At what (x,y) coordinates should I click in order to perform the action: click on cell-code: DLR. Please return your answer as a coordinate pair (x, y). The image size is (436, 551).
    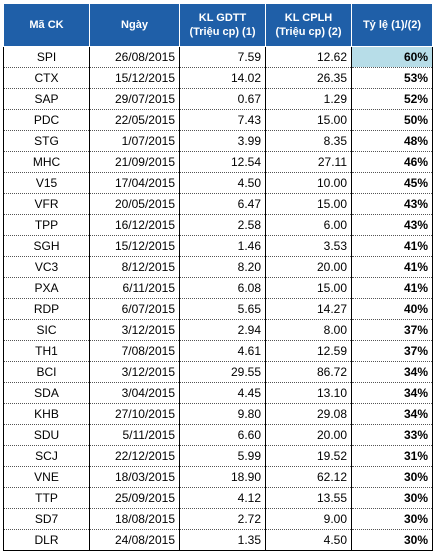
    Looking at the image, I should click on (46, 540).